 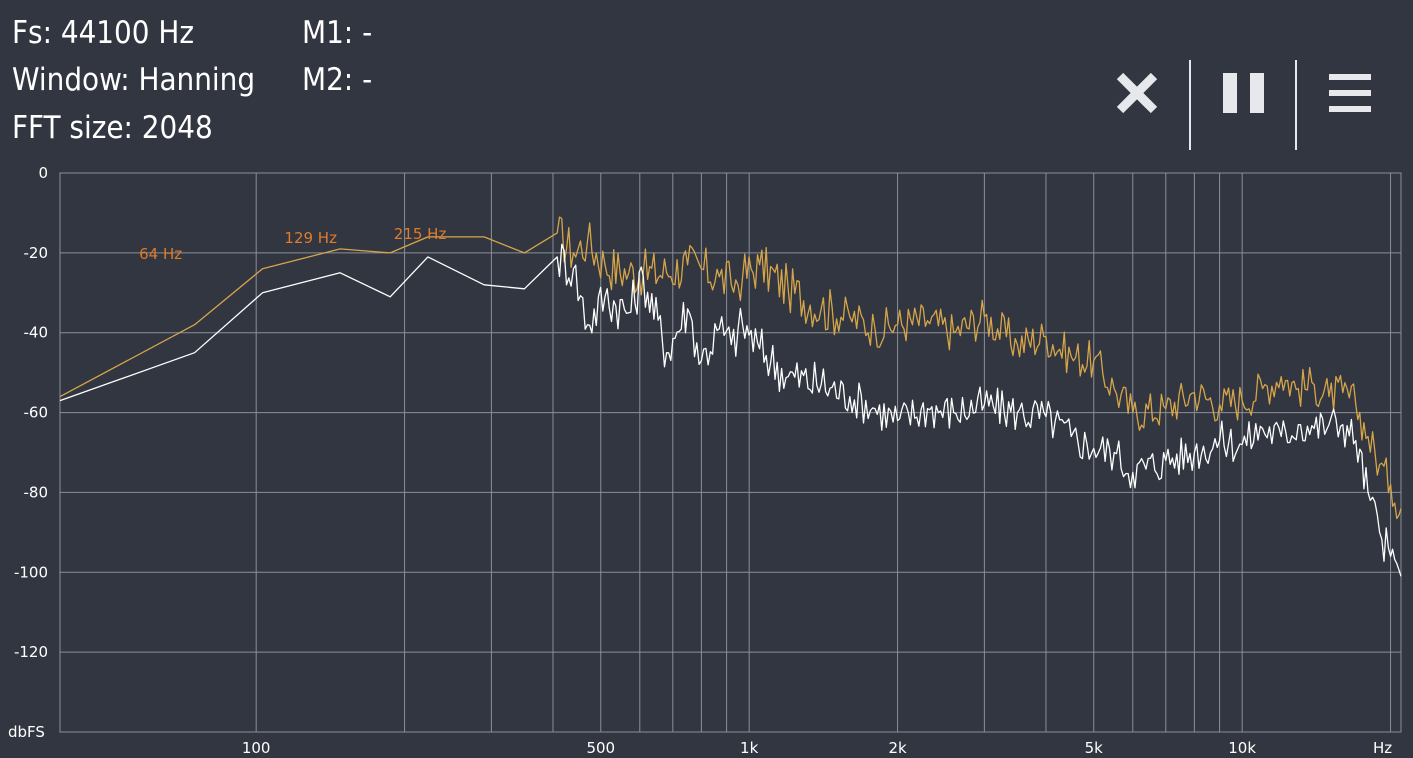 I want to click on menu-button, so click(x=1350, y=97).